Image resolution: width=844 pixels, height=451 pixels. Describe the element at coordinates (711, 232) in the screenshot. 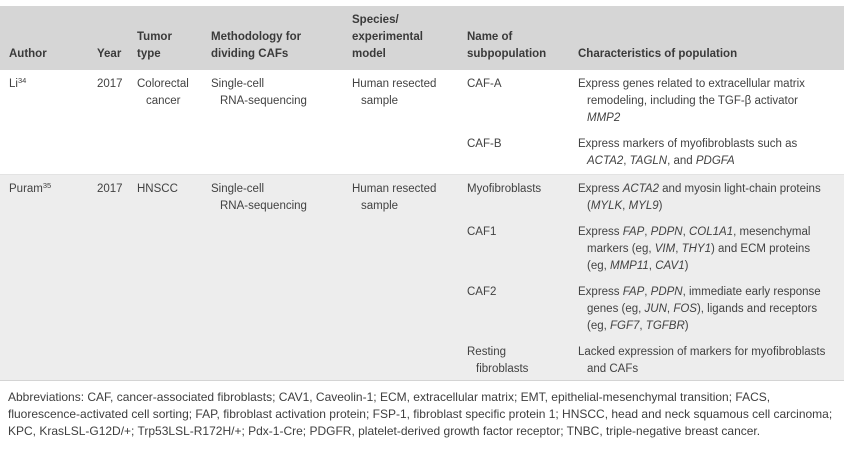

I see `gene-name: COL1A1` at that location.